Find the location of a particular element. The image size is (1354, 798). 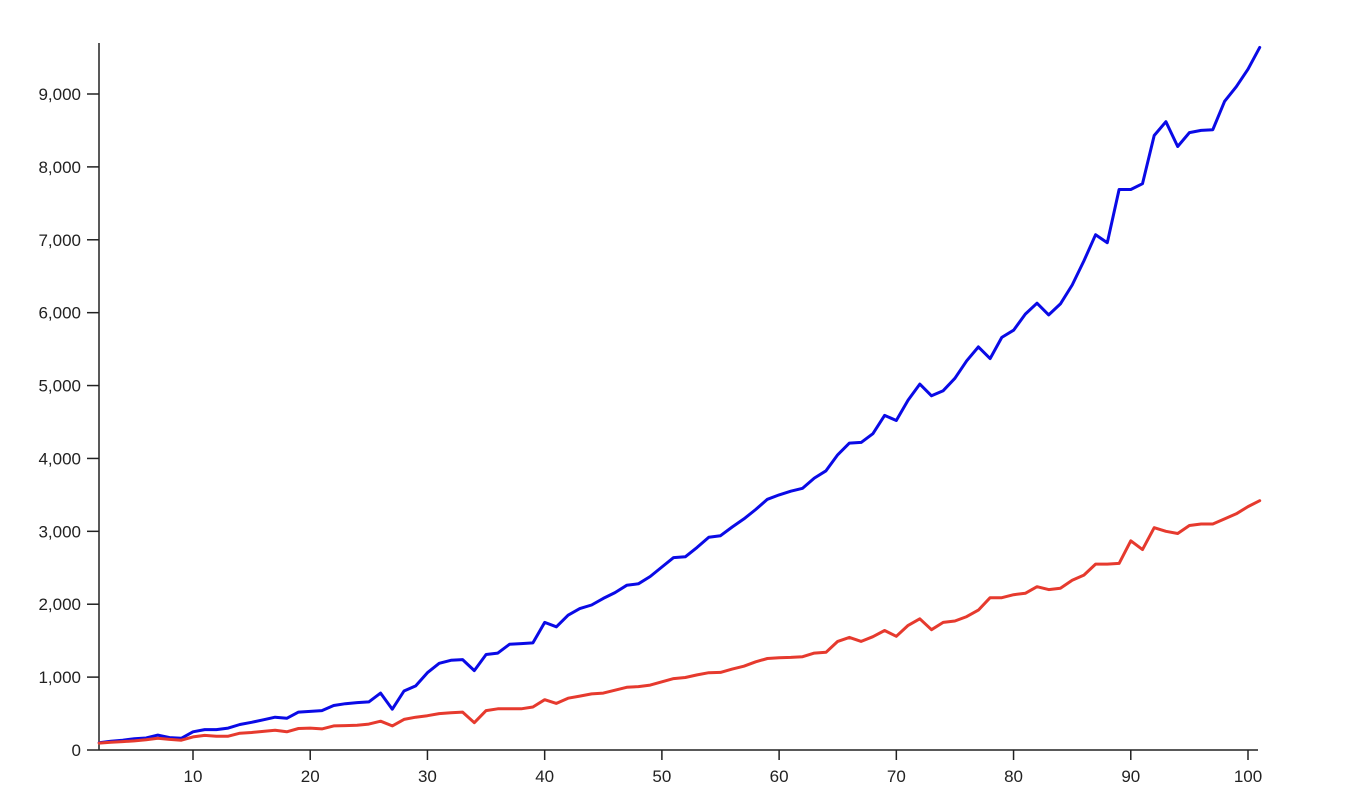

x-tick-label: 40 is located at coordinates (544, 776).